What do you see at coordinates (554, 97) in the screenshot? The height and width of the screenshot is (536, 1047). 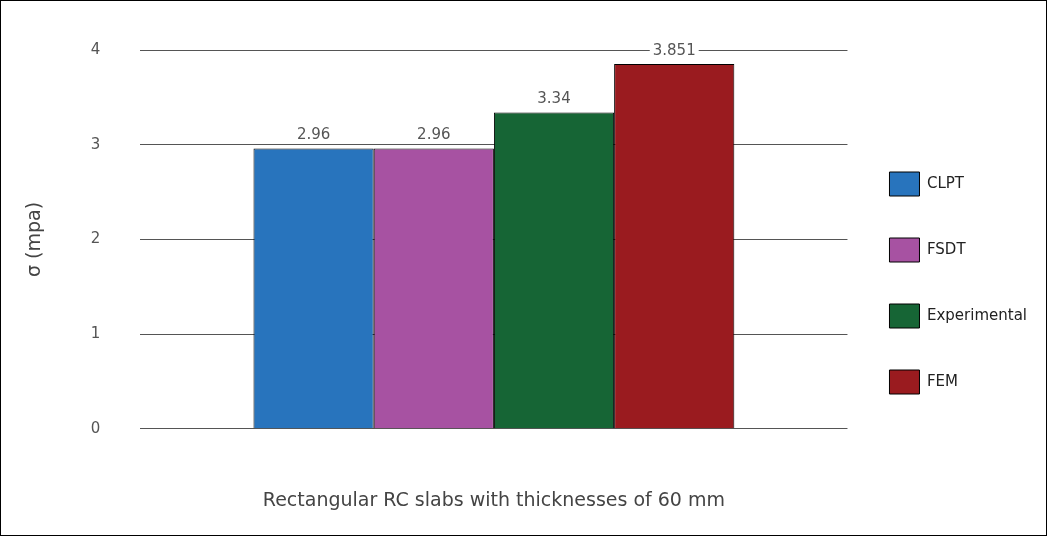 I see `data-label: 3.34` at bounding box center [554, 97].